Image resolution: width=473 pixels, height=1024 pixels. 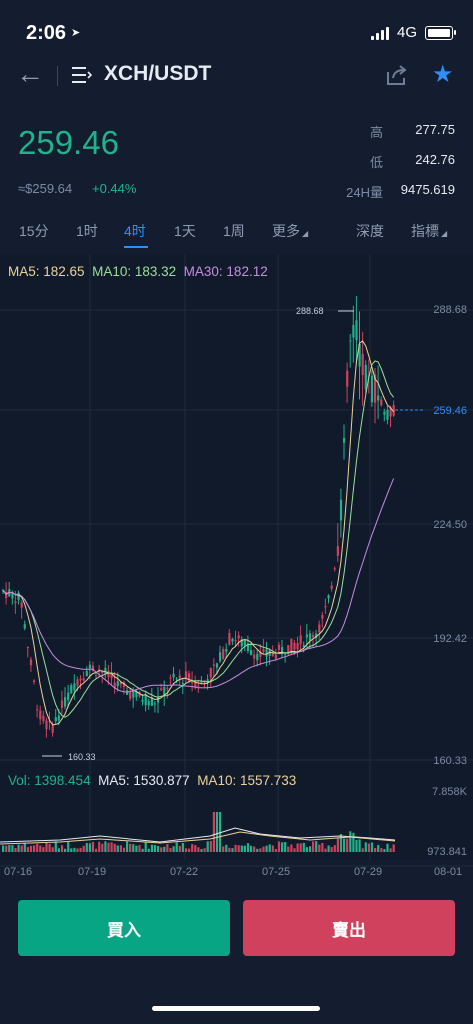 What do you see at coordinates (425, 231) in the screenshot?
I see `tab-indicators-label: 指標` at bounding box center [425, 231].